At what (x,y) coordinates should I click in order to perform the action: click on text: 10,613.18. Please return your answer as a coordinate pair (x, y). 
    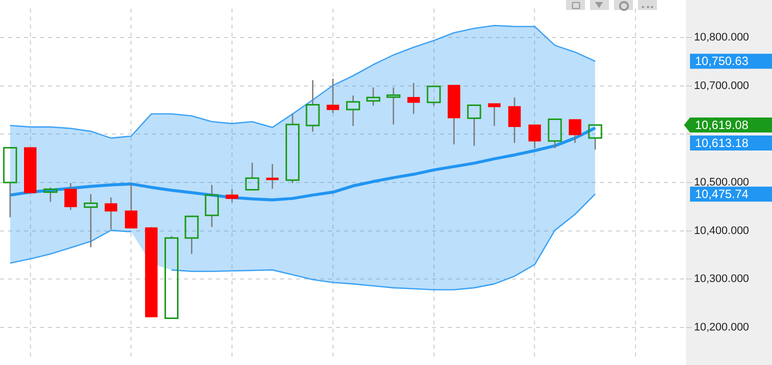
    Looking at the image, I should click on (722, 143).